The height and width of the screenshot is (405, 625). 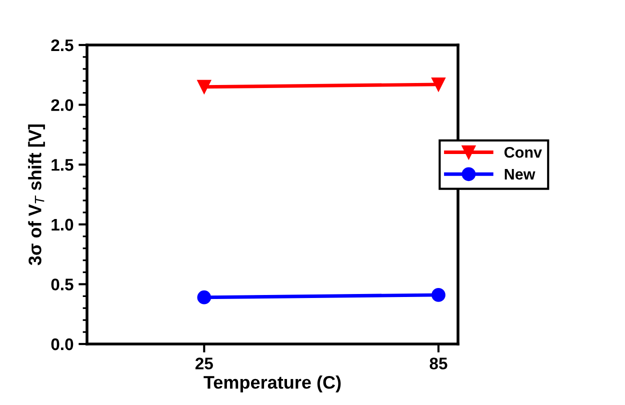 I want to click on x-tick-label: 85, so click(x=439, y=364).